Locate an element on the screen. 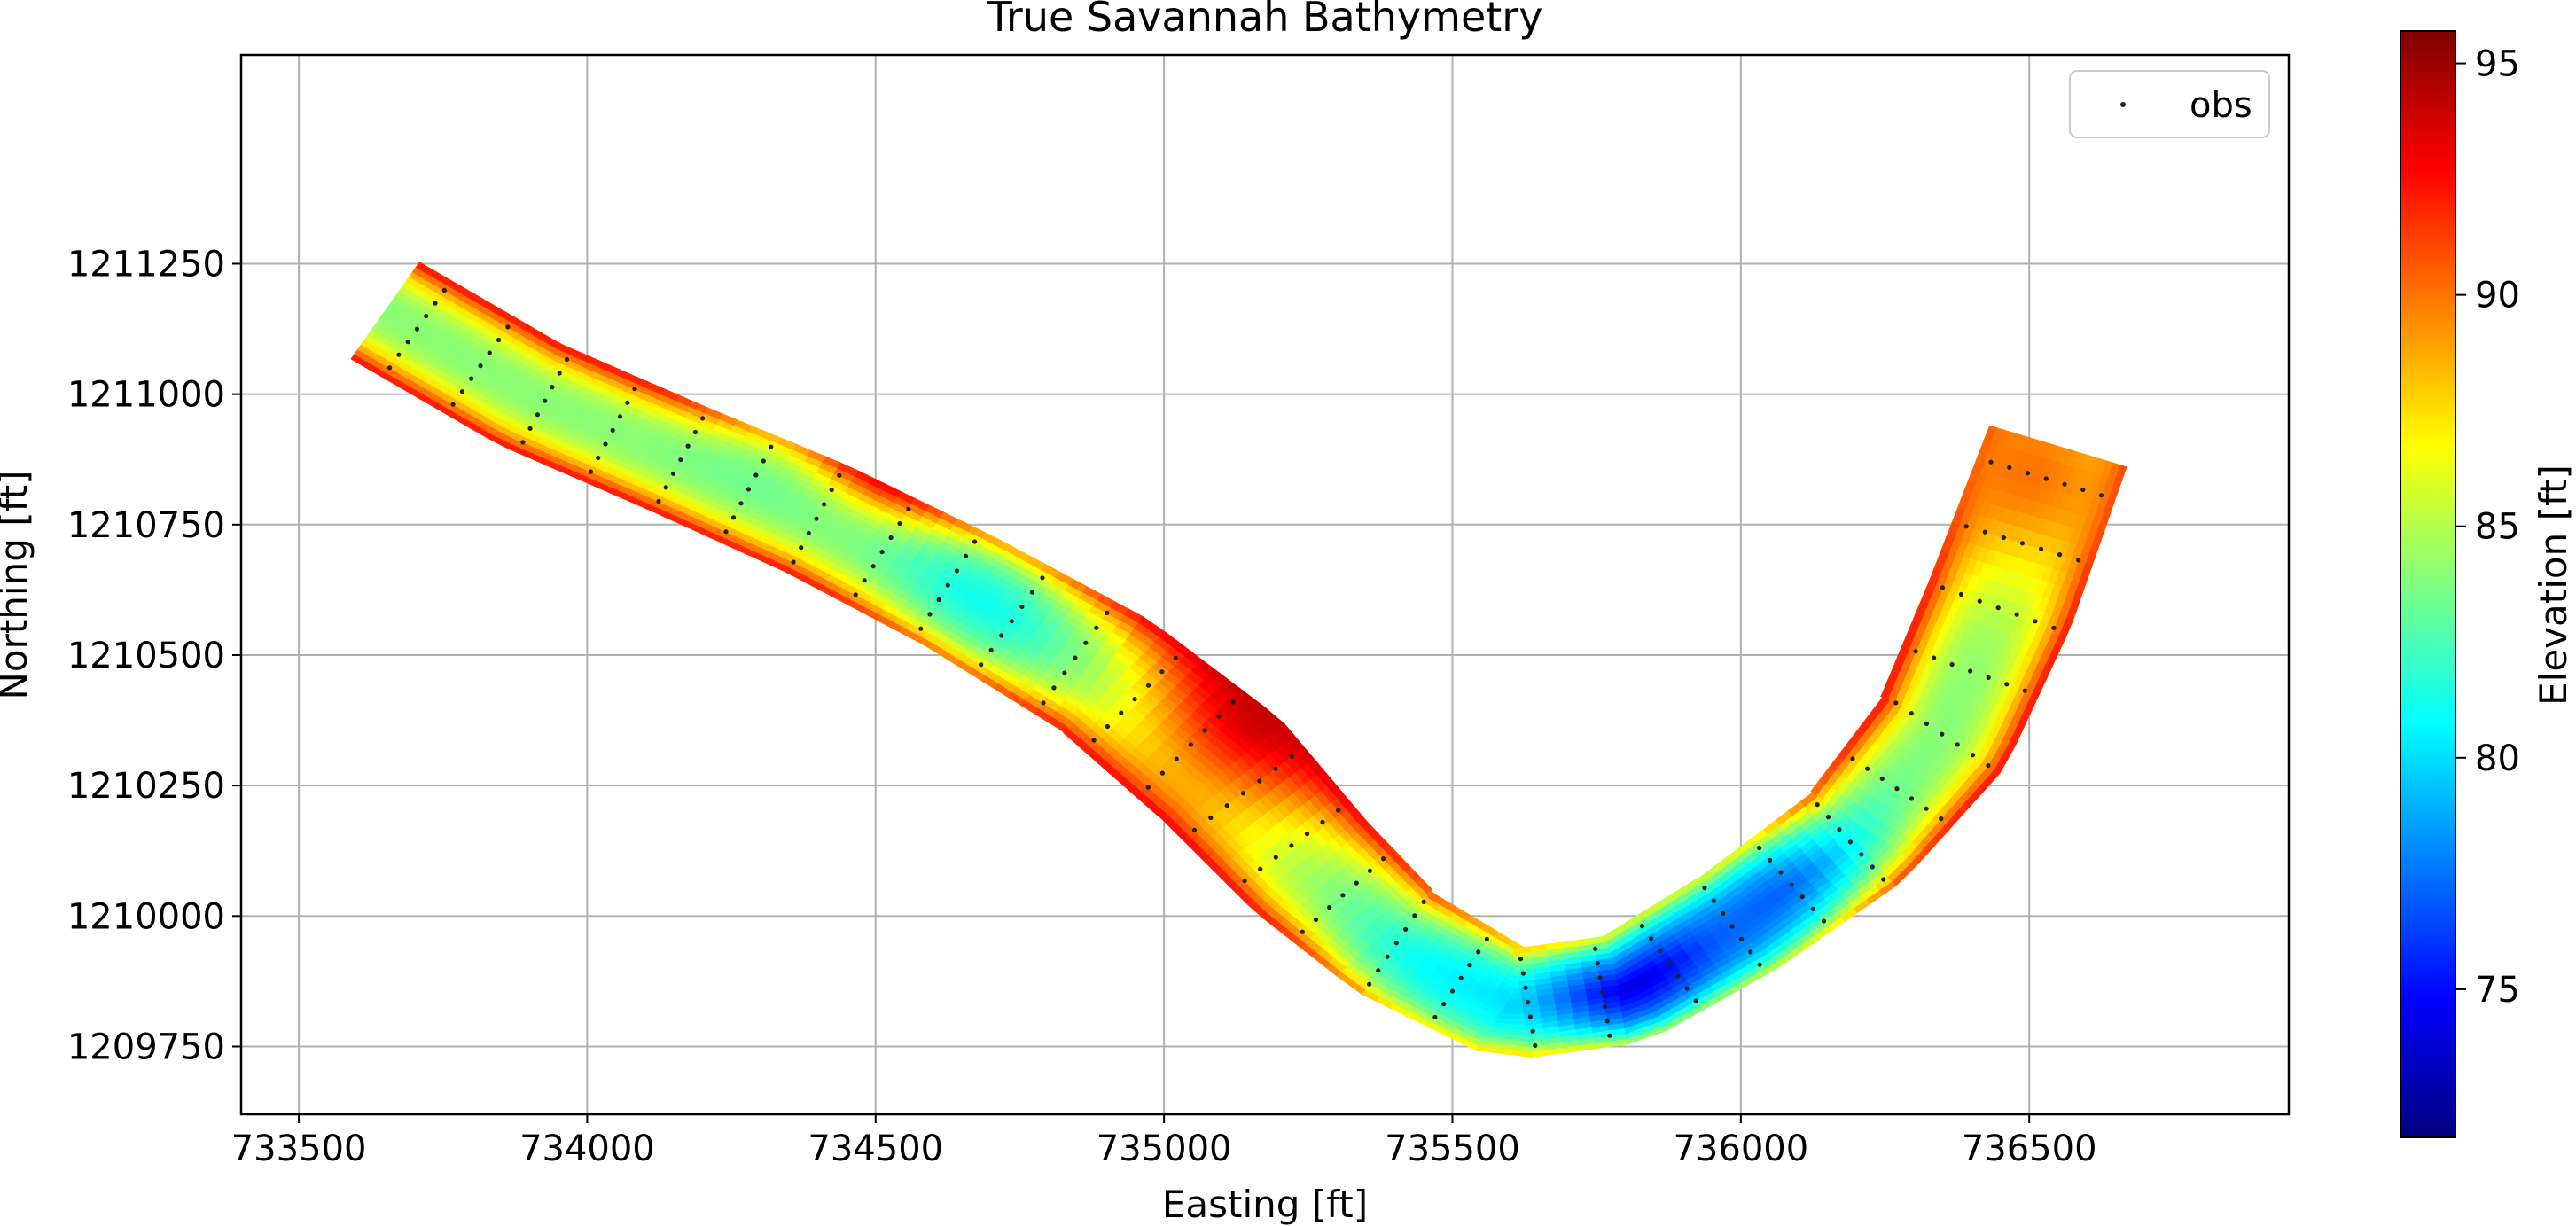 Image resolution: width=2576 pixels, height=1226 pixels. x-tick-label: 734000 is located at coordinates (587, 1148).